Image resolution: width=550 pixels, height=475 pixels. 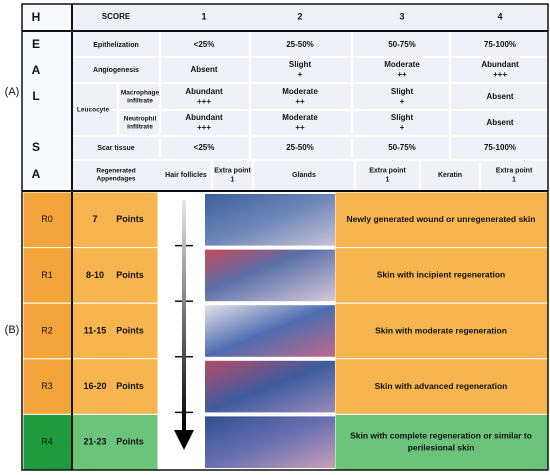 I want to click on header-cell: SCORE, so click(x=116, y=16).